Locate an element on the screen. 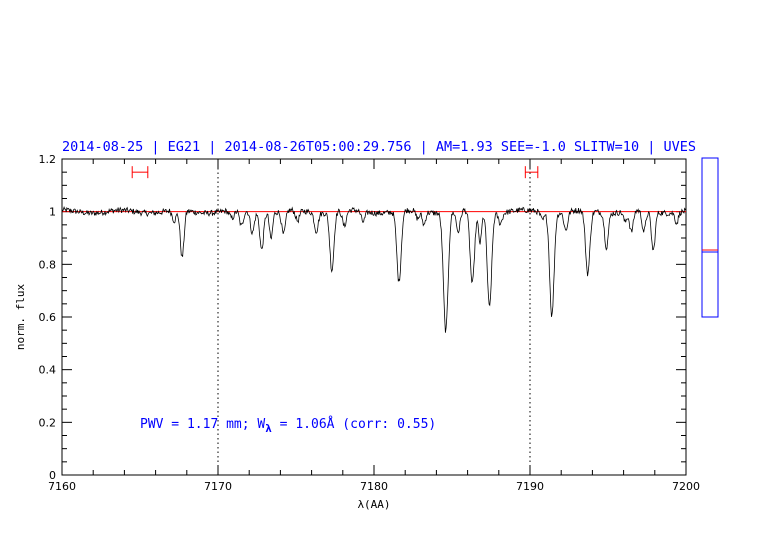 The height and width of the screenshot is (542, 782). y-tick-label: 0.4 is located at coordinates (48, 370).